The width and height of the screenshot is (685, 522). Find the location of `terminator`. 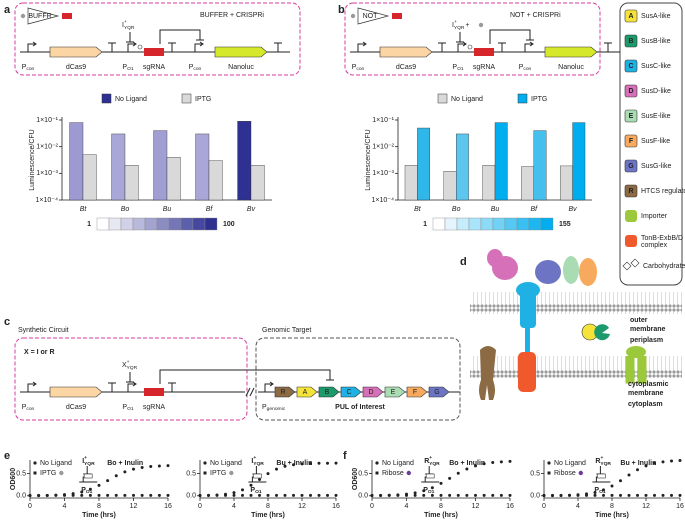

terminator is located at coordinates (608, 47).